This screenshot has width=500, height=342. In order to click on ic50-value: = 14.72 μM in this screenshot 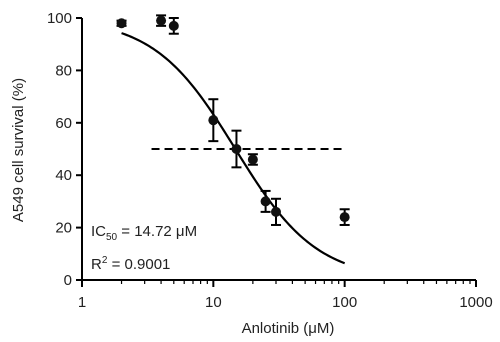, I will do `click(157, 231)`.